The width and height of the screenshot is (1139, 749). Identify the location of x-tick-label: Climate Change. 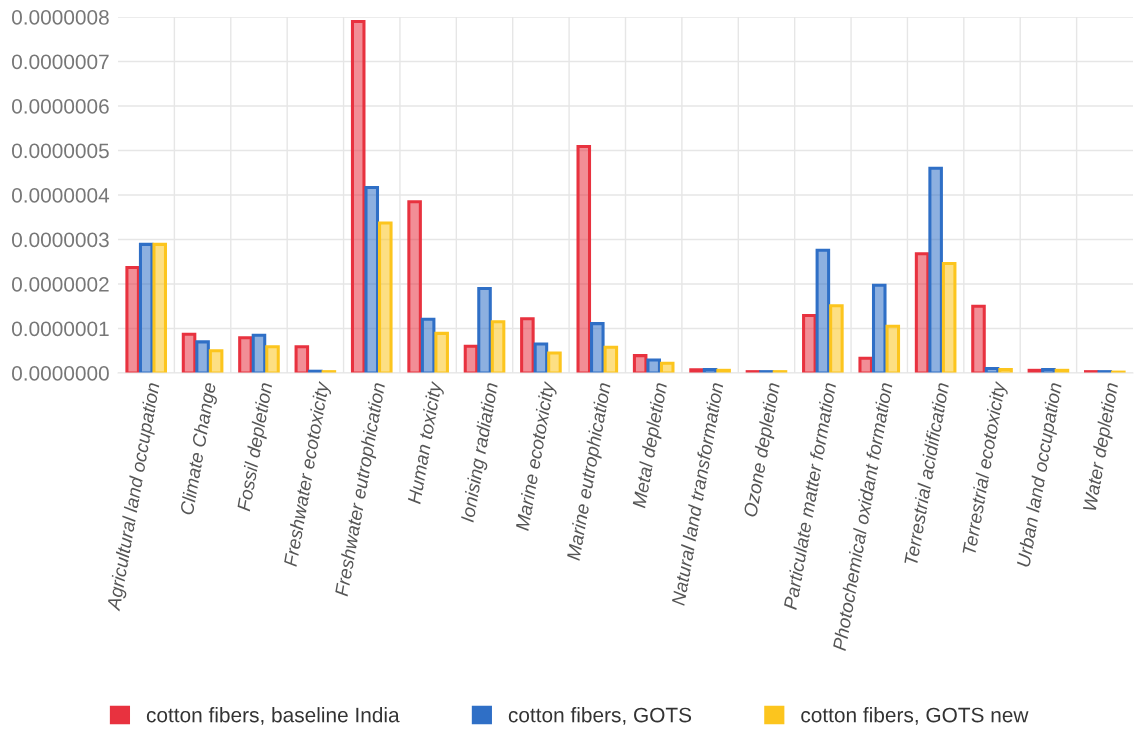
(199, 449).